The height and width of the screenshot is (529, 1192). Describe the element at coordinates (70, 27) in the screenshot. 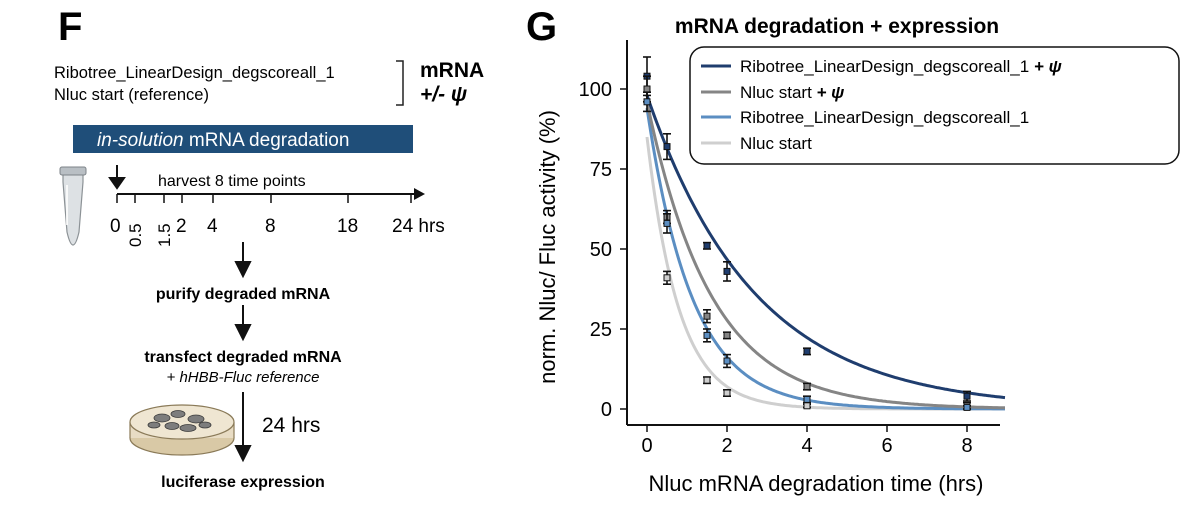

I see `panel-f-letter: F` at that location.